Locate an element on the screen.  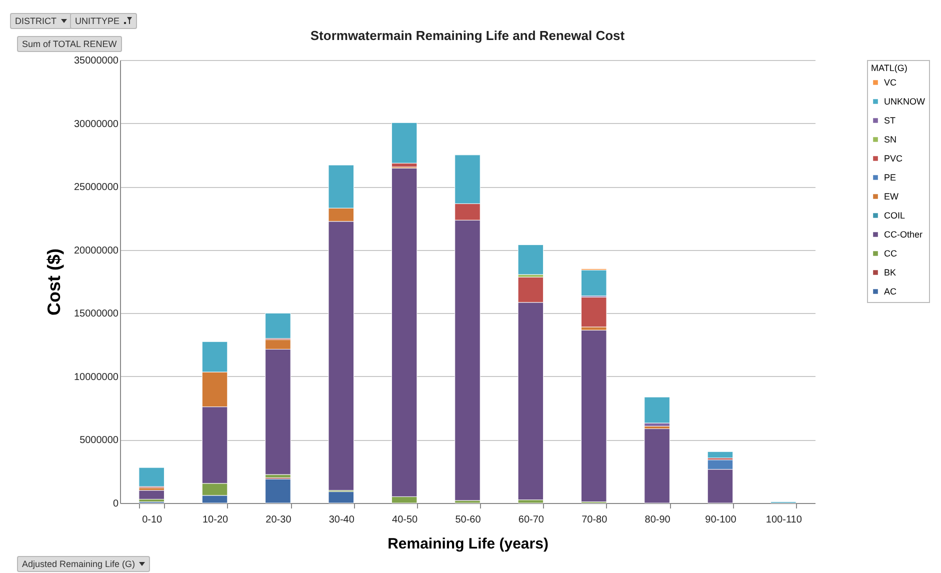
x-tick-label: 70-80 is located at coordinates (595, 520).